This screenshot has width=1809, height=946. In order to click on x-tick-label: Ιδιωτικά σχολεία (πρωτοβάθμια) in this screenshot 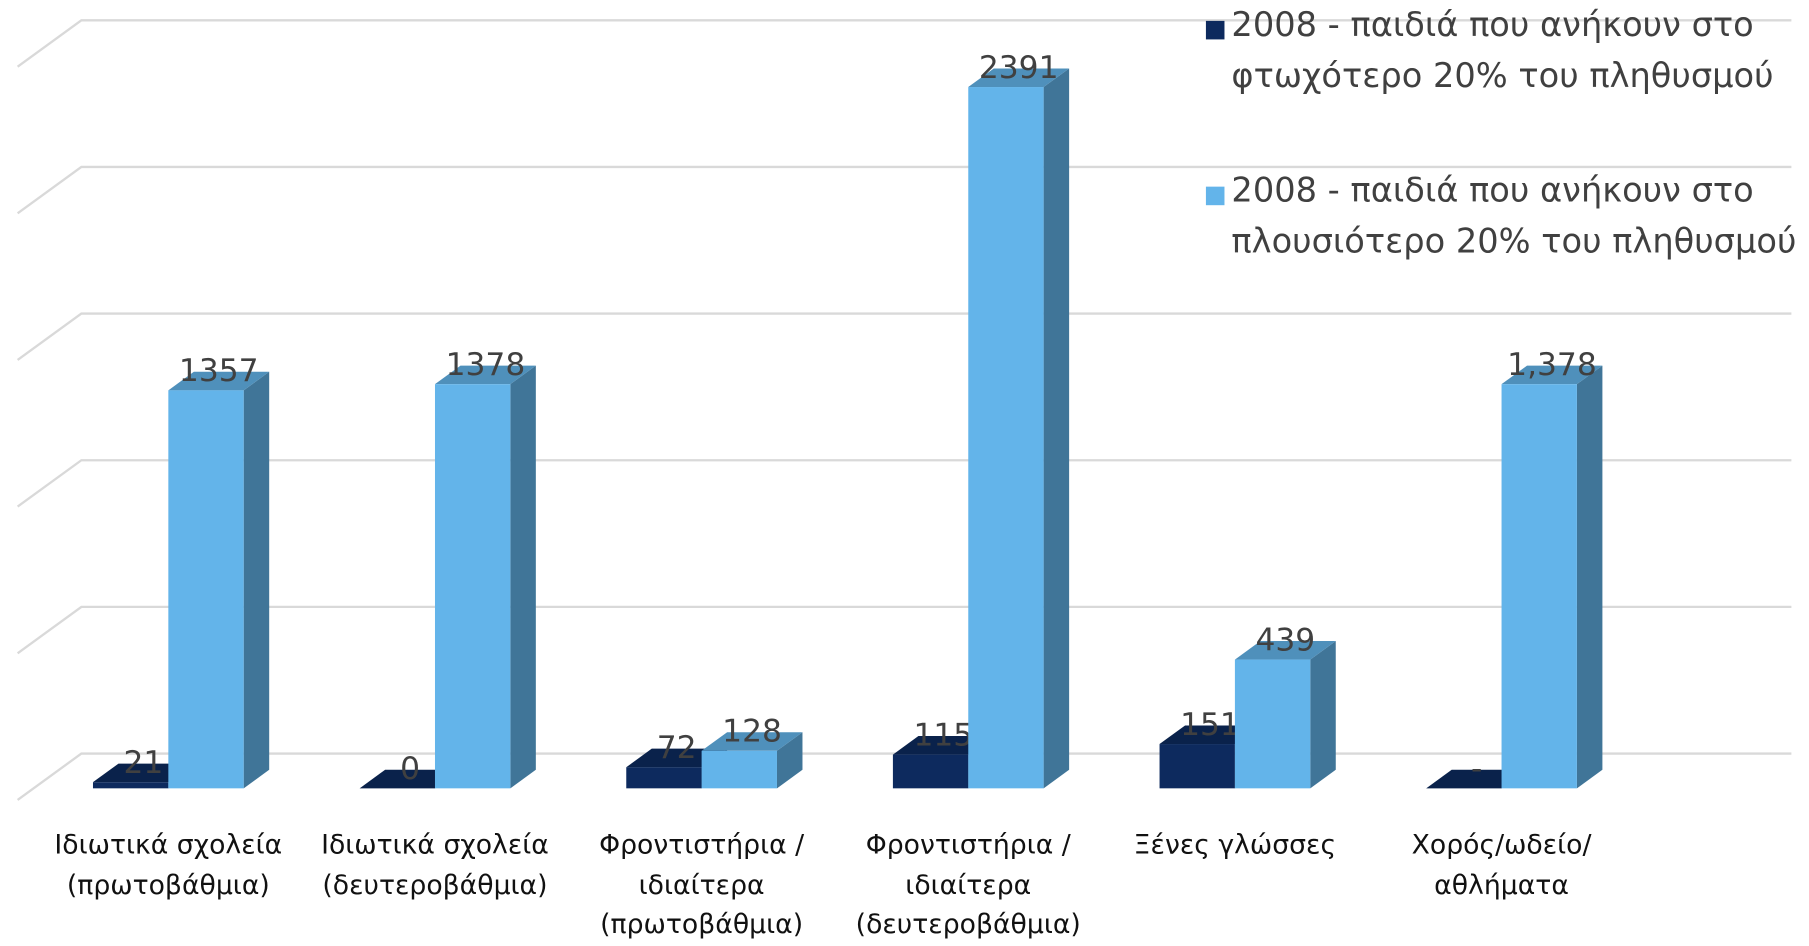, I will do `click(168, 865)`.